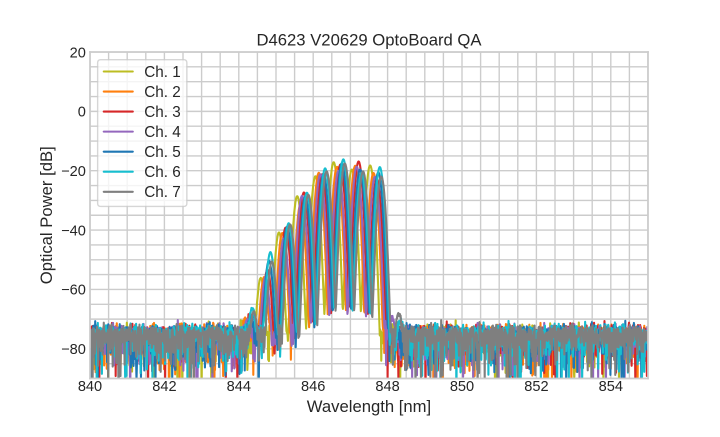 This screenshot has width=720, height=437. What do you see at coordinates (73, 350) in the screenshot?
I see `svg-text: −80` at bounding box center [73, 350].